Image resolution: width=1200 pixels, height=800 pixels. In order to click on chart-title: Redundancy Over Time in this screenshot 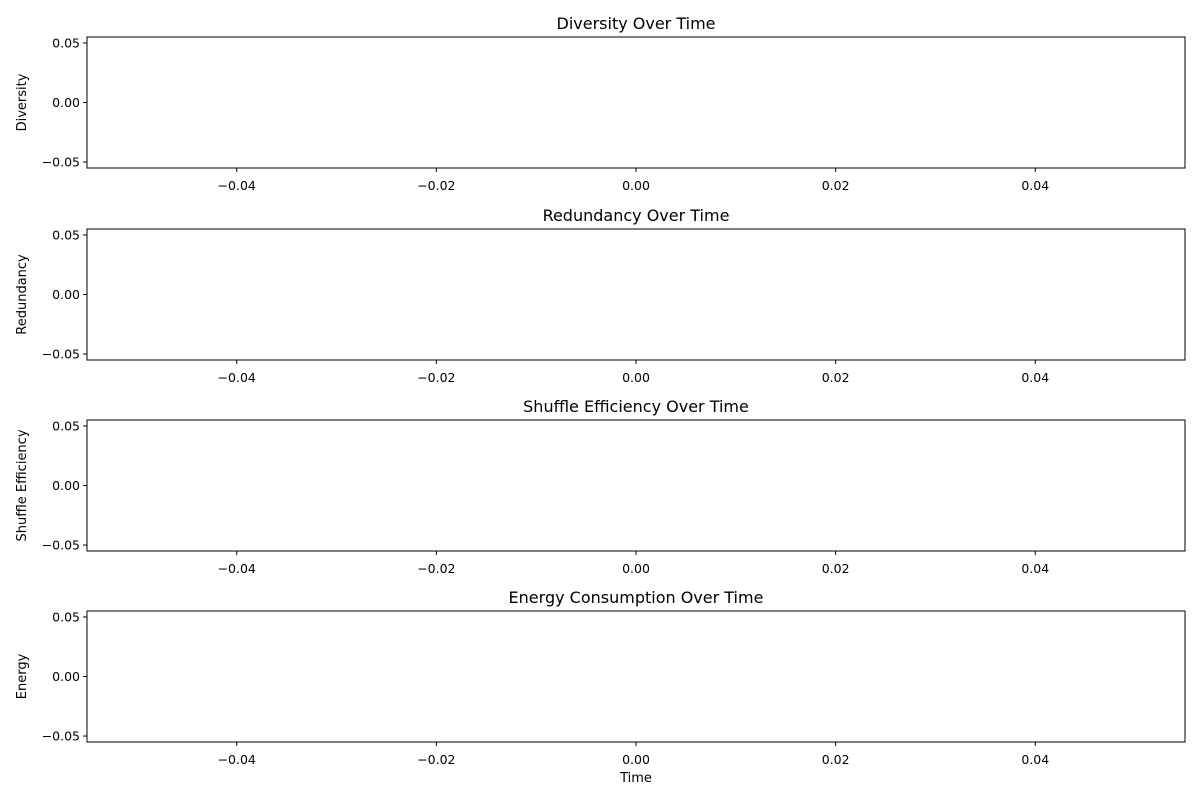, I will do `click(636, 215)`.